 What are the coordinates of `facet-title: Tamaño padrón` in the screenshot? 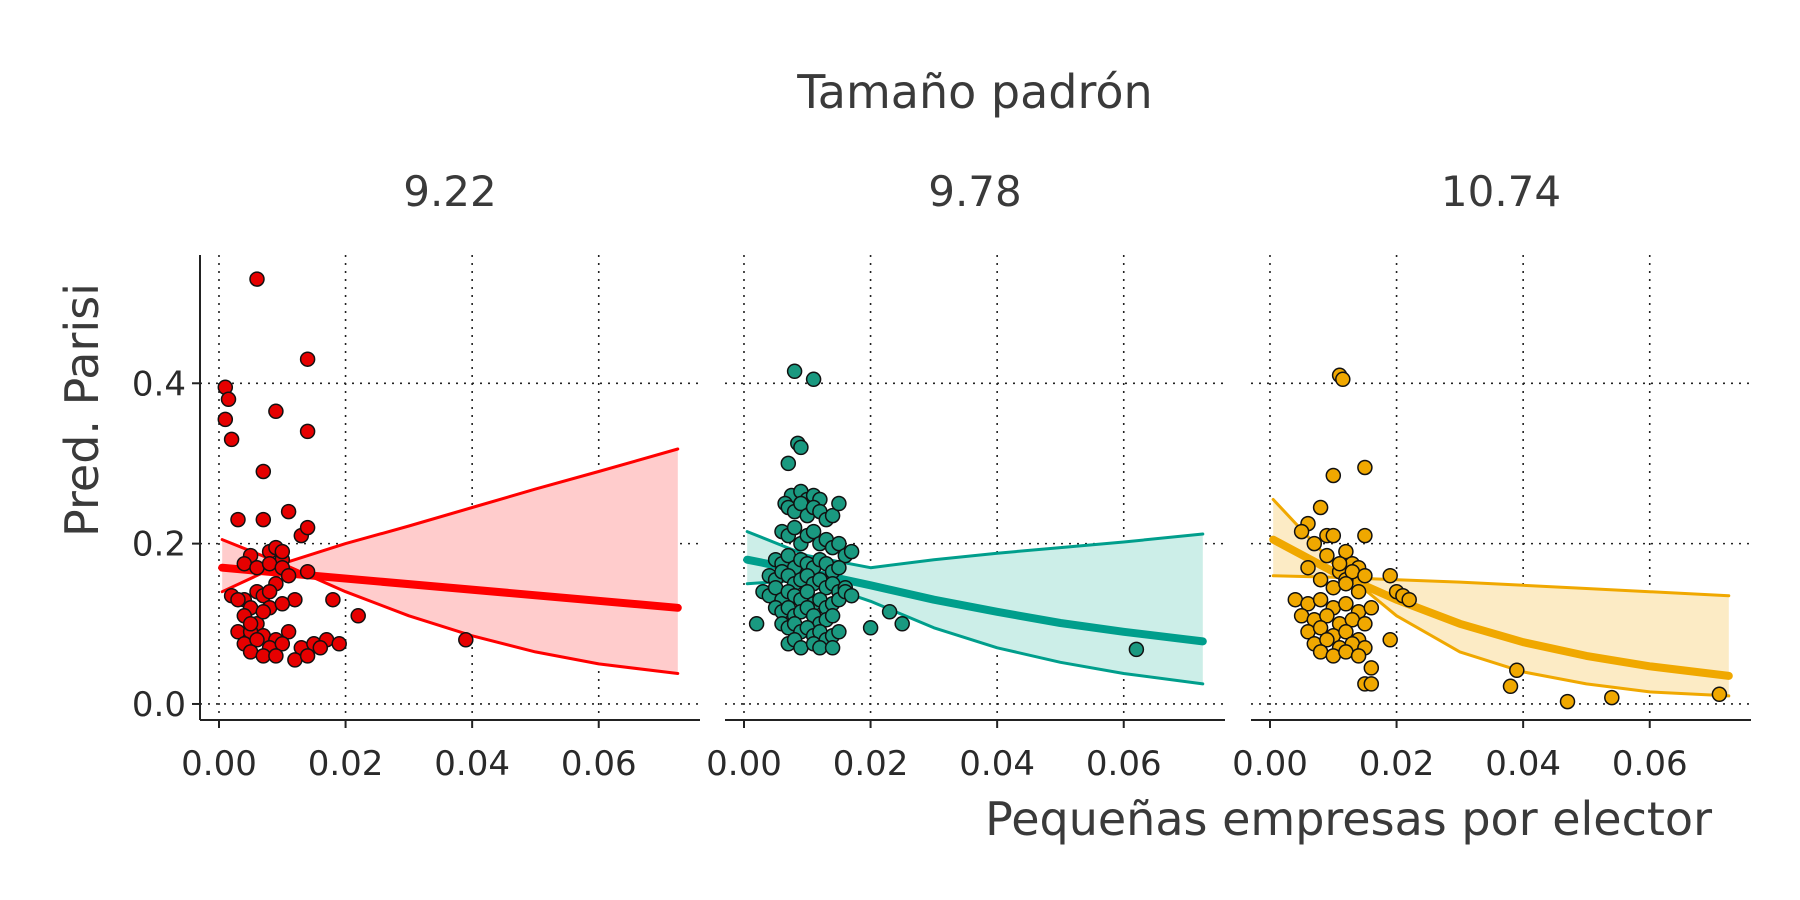 It's located at (974, 92).